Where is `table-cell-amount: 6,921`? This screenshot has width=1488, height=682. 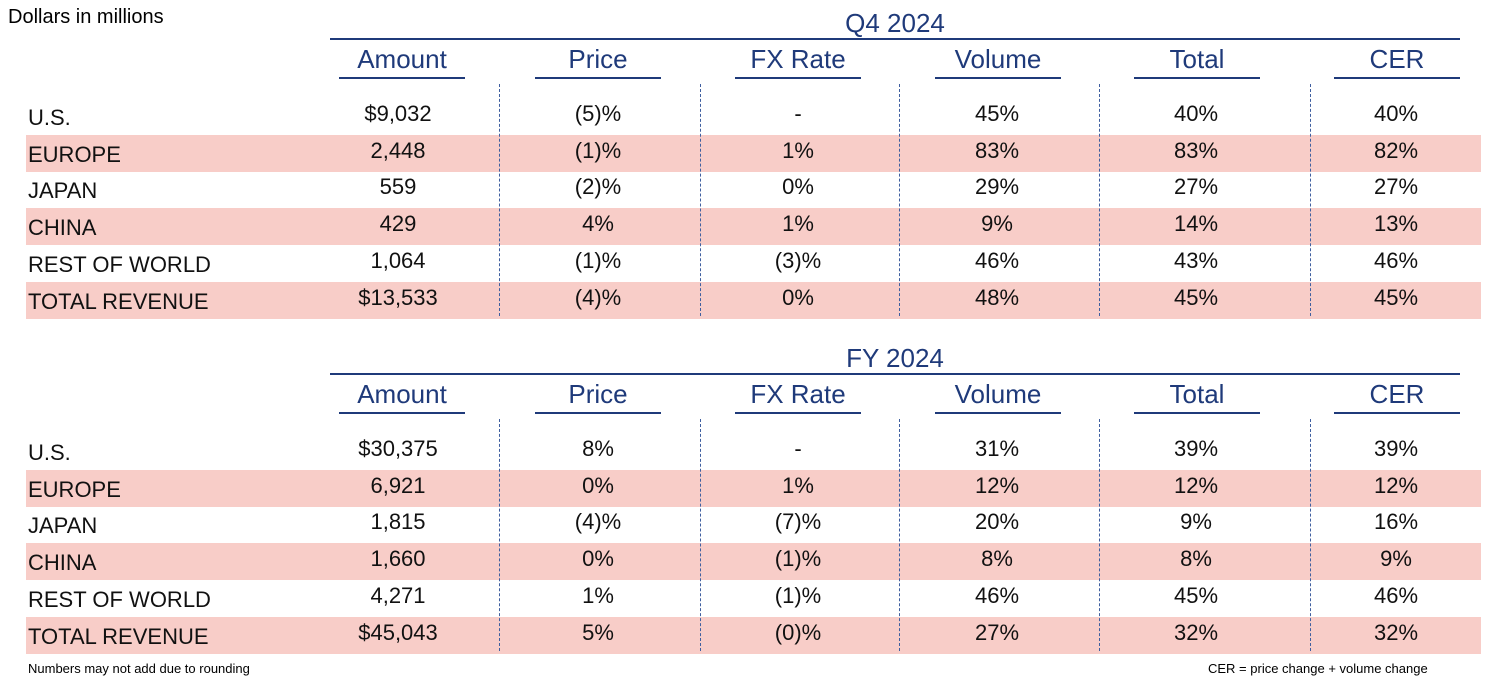
table-cell-amount: 6,921 is located at coordinates (398, 485).